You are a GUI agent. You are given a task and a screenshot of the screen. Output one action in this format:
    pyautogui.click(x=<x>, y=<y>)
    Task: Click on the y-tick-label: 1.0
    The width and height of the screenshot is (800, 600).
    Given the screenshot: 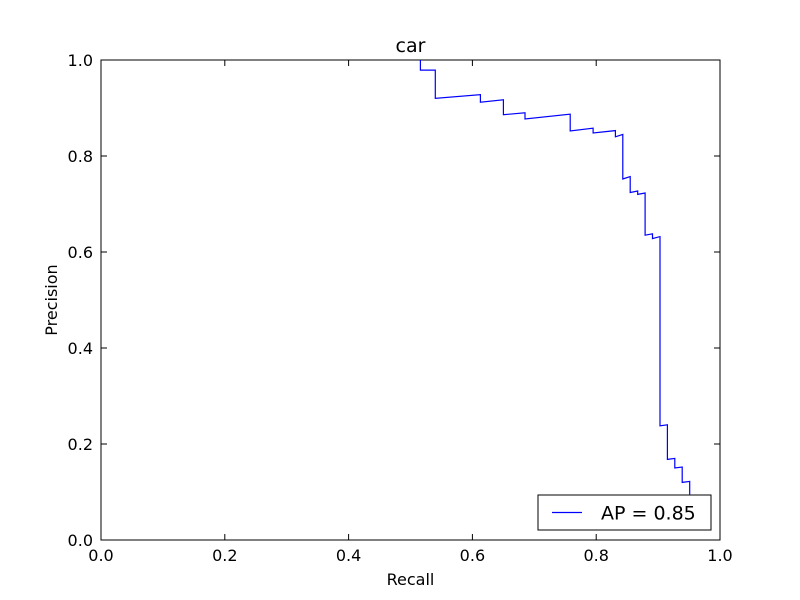 What is the action you would take?
    pyautogui.click(x=80, y=60)
    